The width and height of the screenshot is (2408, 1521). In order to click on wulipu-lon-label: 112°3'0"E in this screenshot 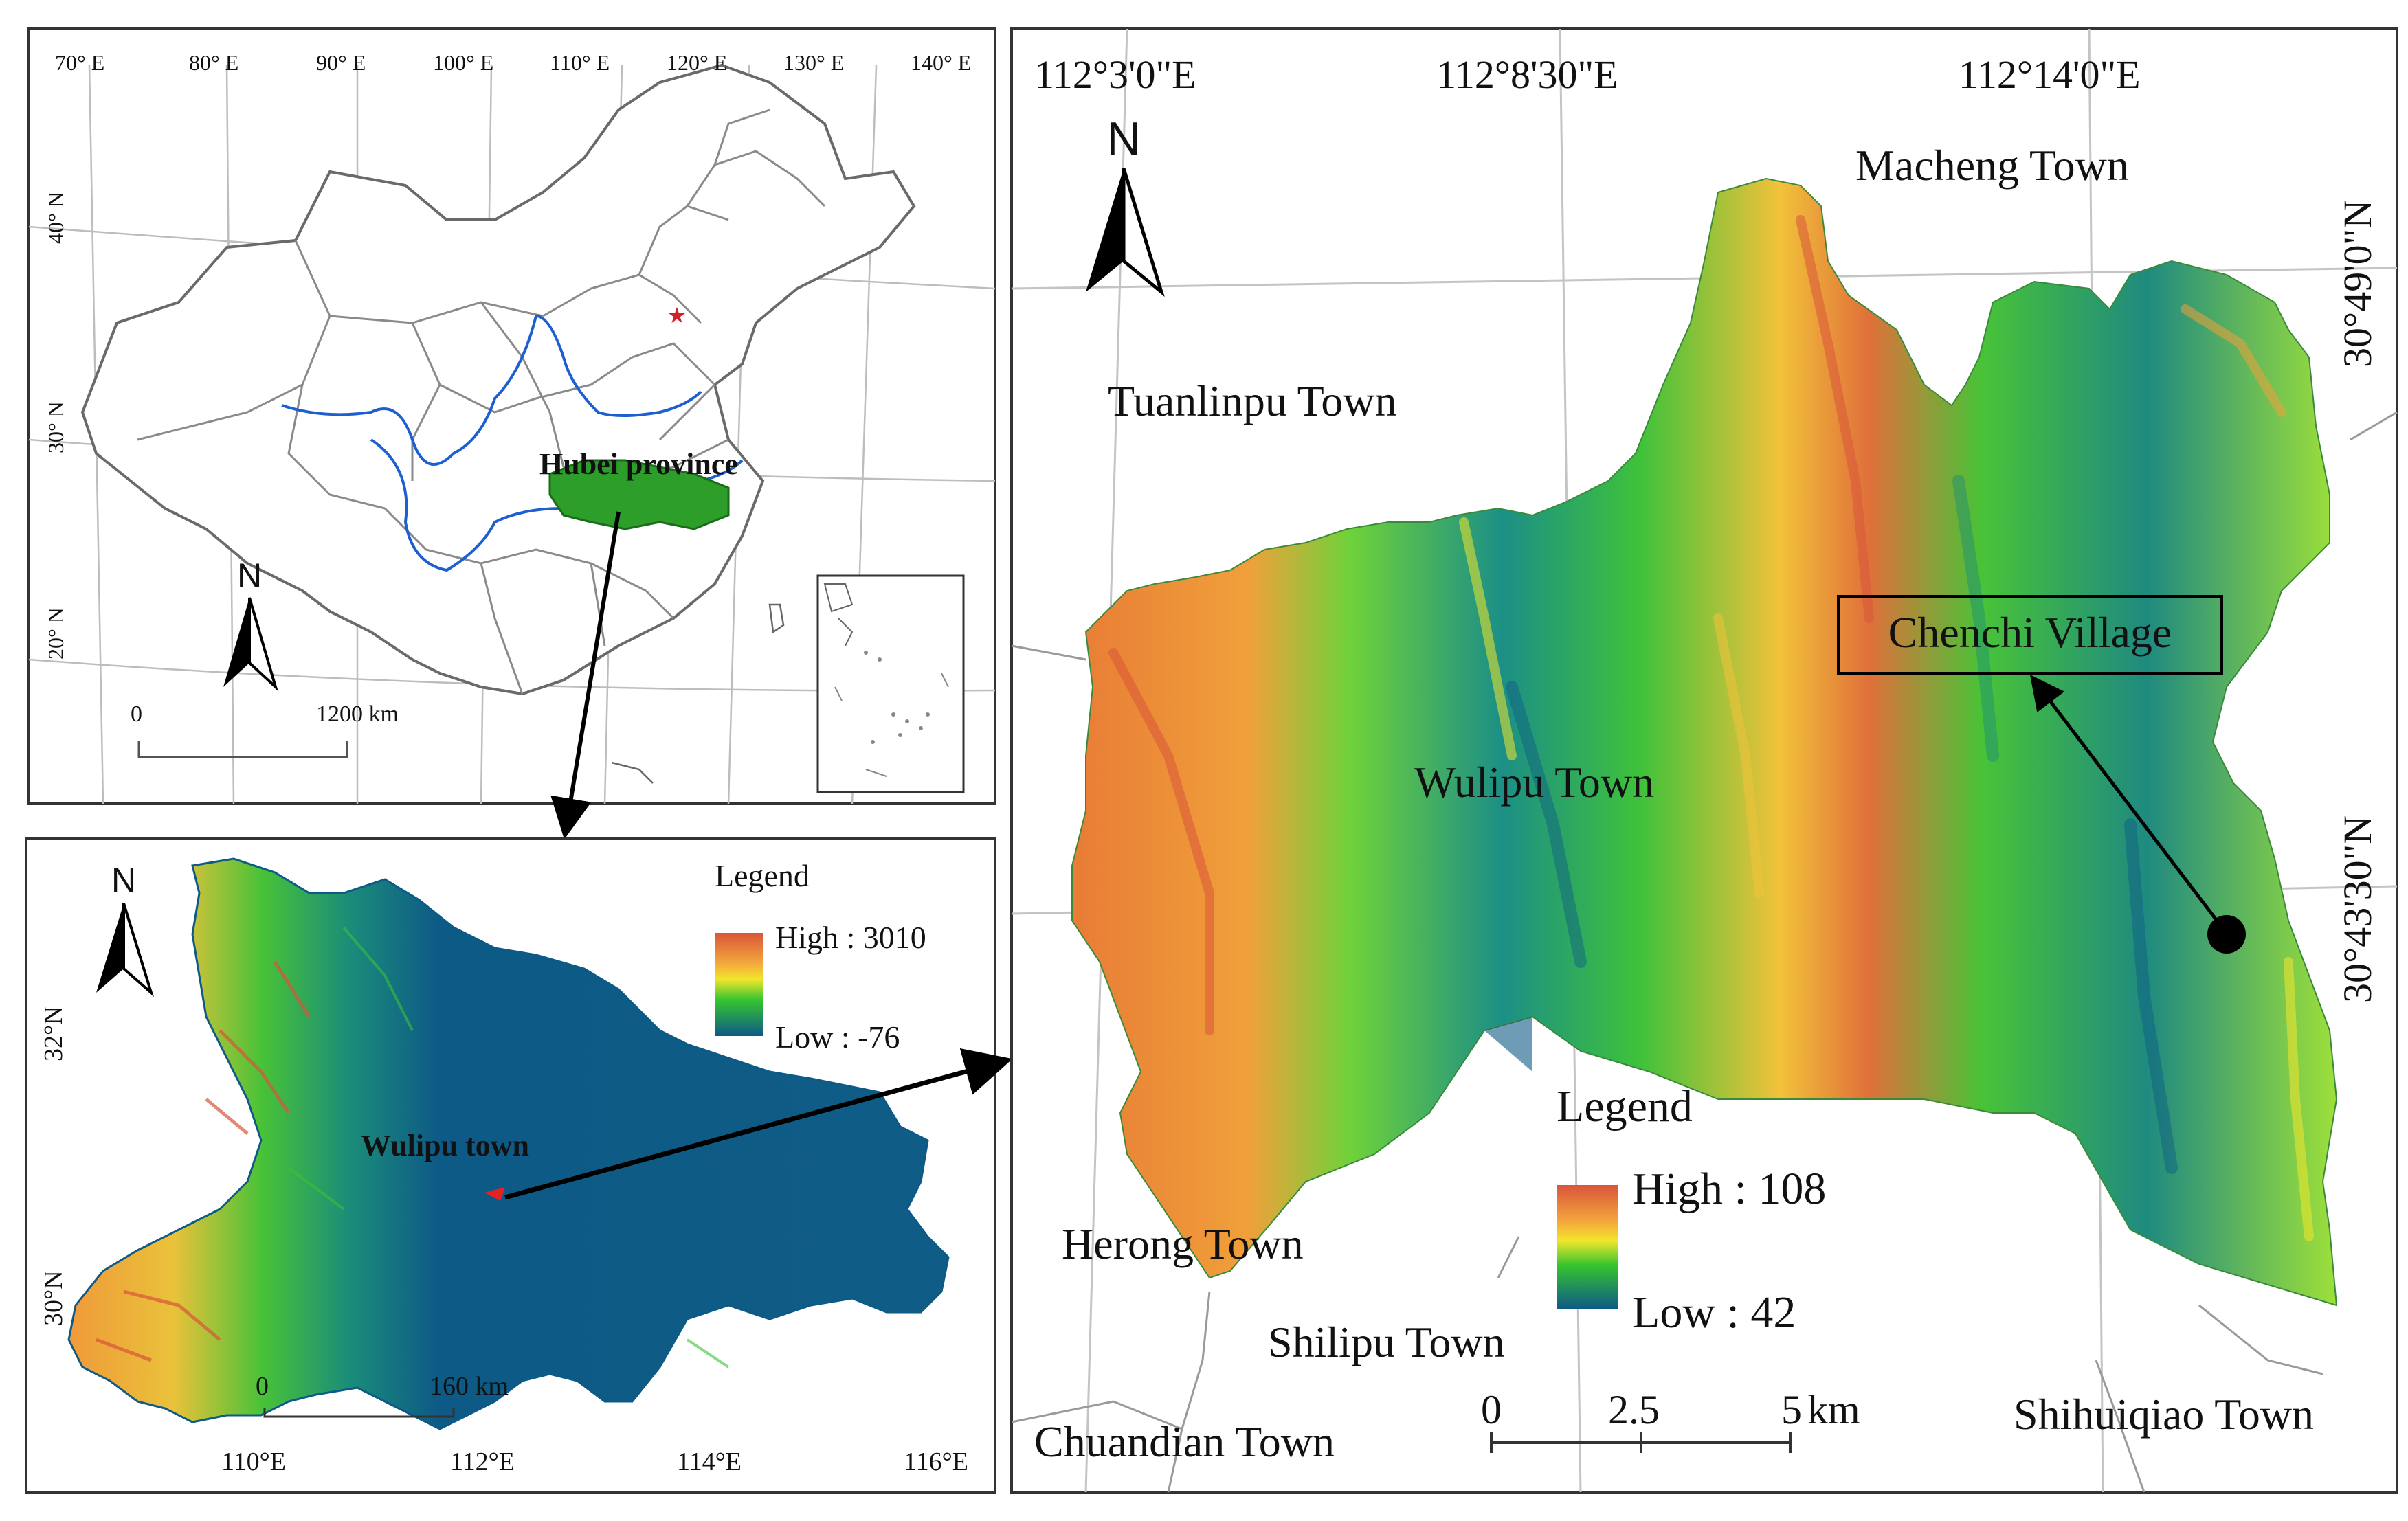, I will do `click(1115, 74)`.